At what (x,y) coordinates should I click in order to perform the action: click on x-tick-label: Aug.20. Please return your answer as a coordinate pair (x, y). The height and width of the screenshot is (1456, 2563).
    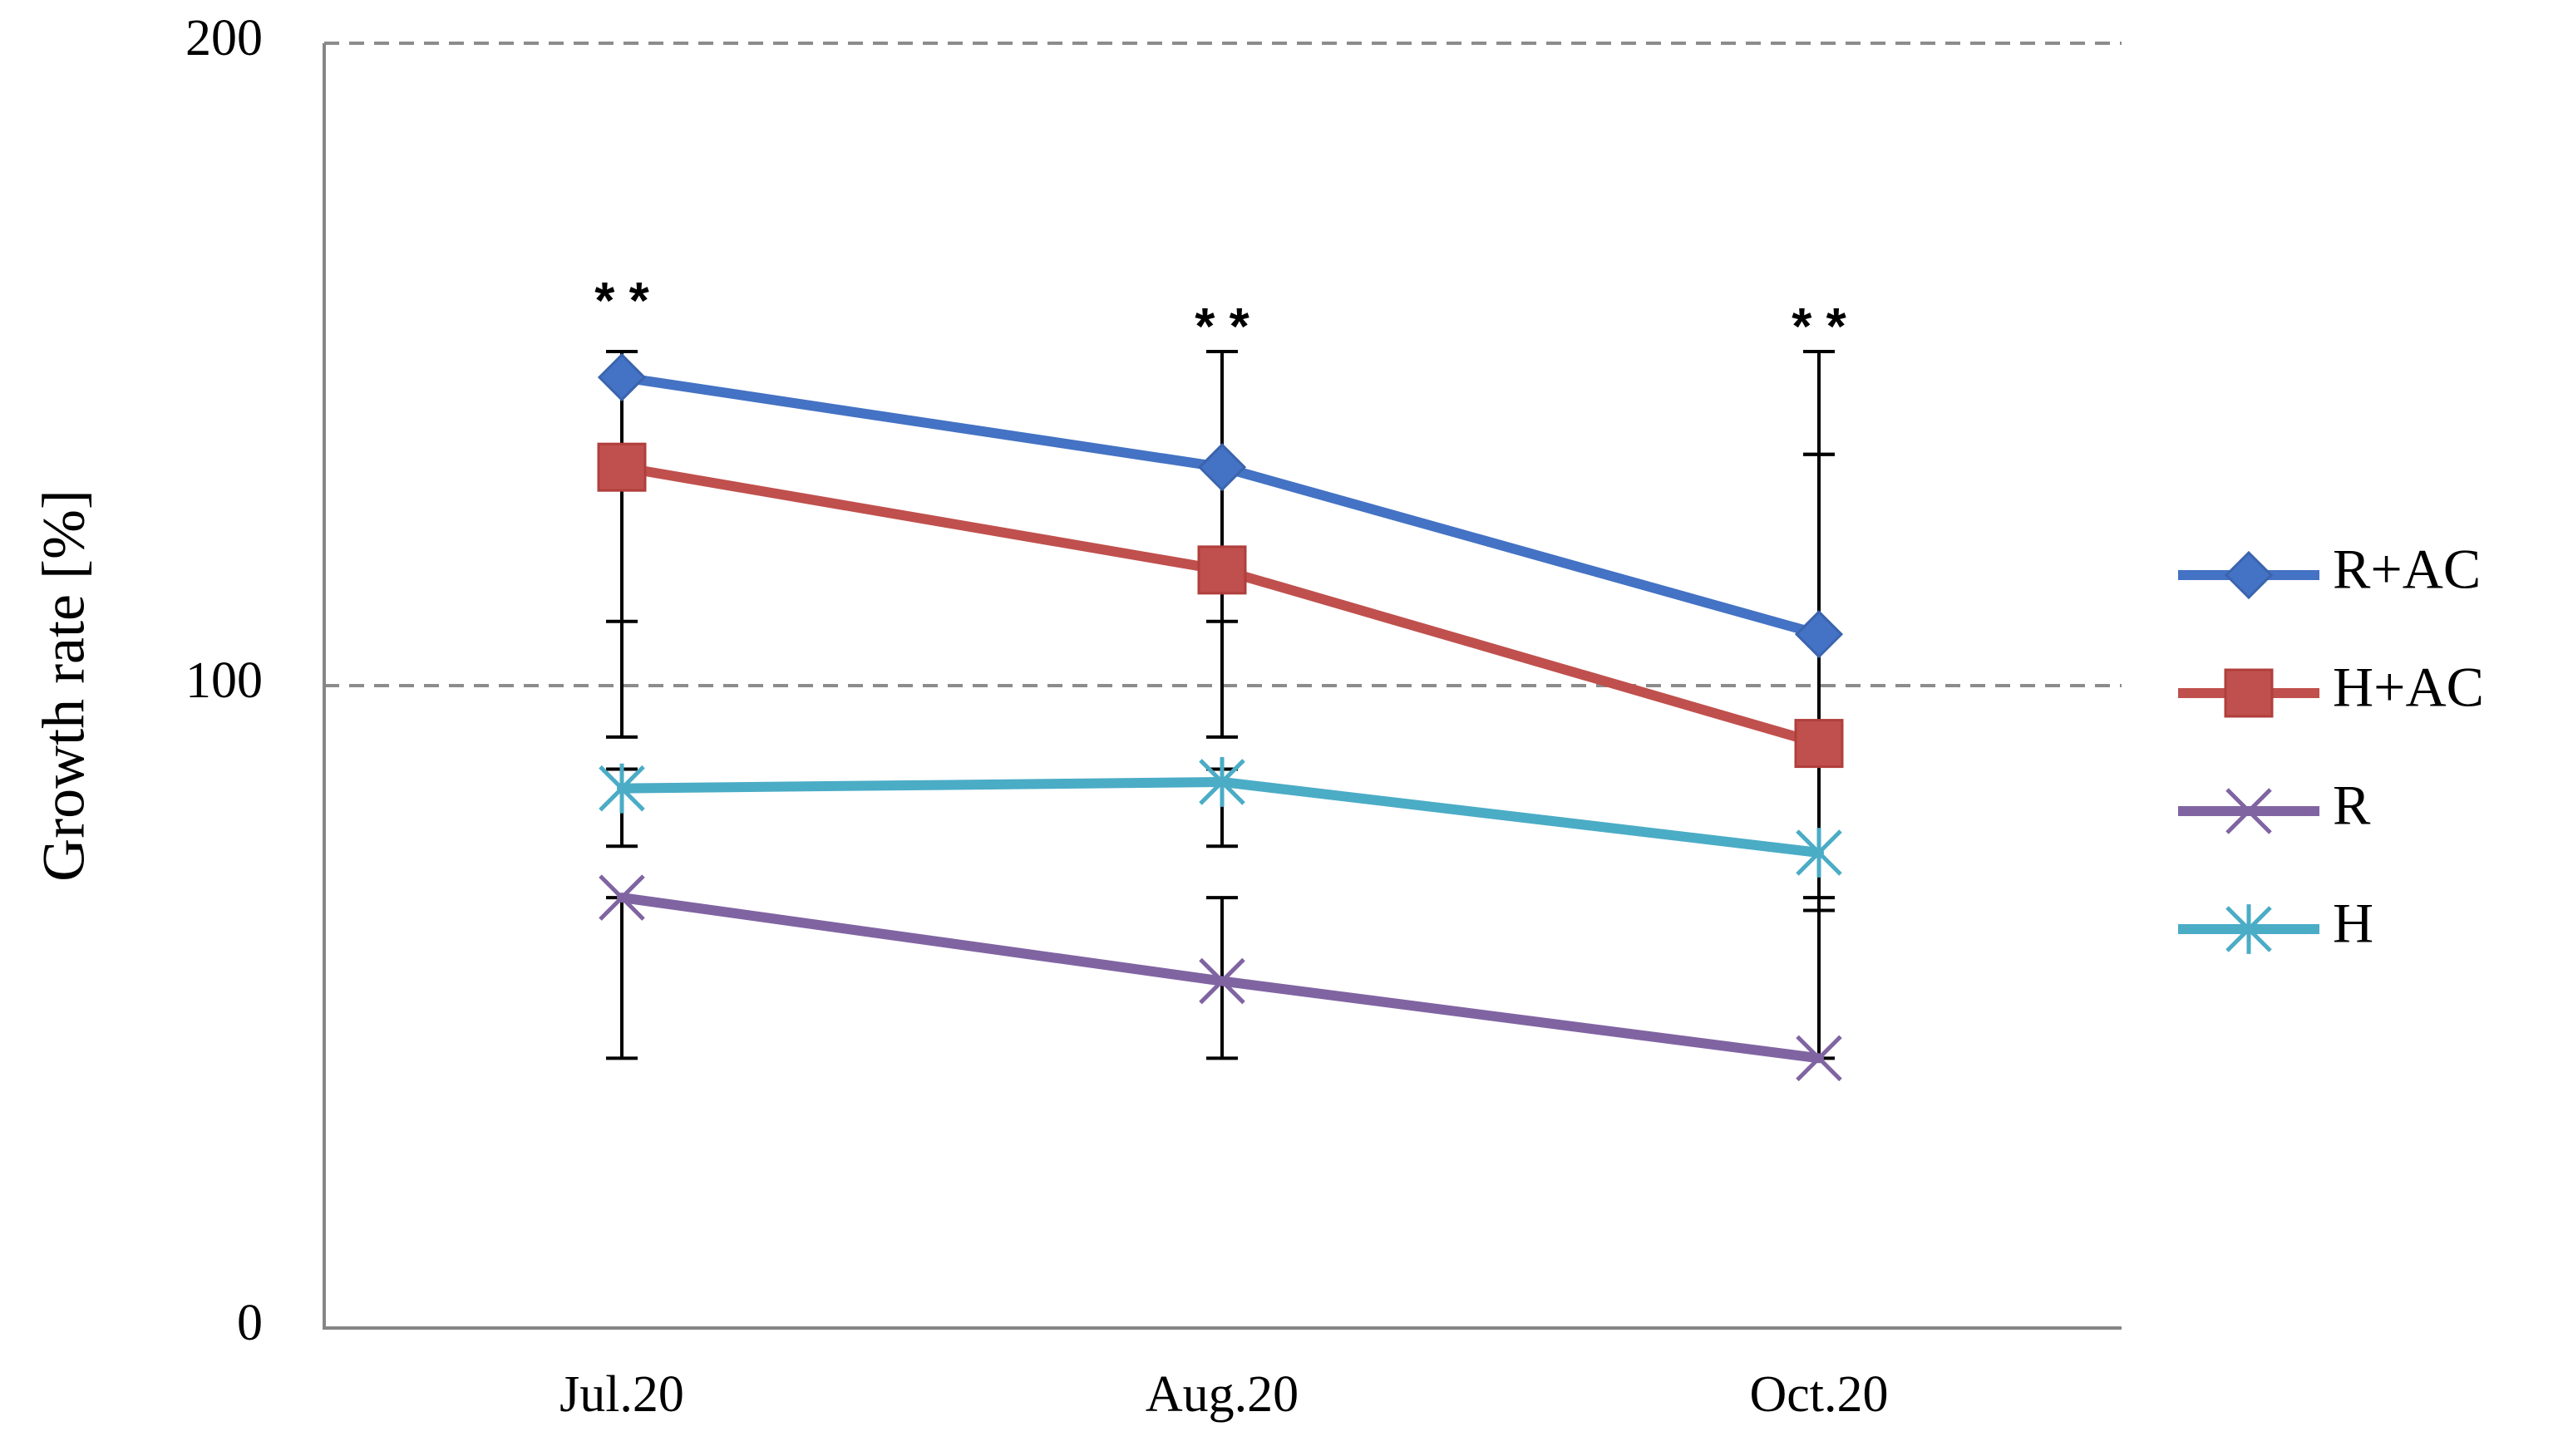
    Looking at the image, I should click on (1222, 1394).